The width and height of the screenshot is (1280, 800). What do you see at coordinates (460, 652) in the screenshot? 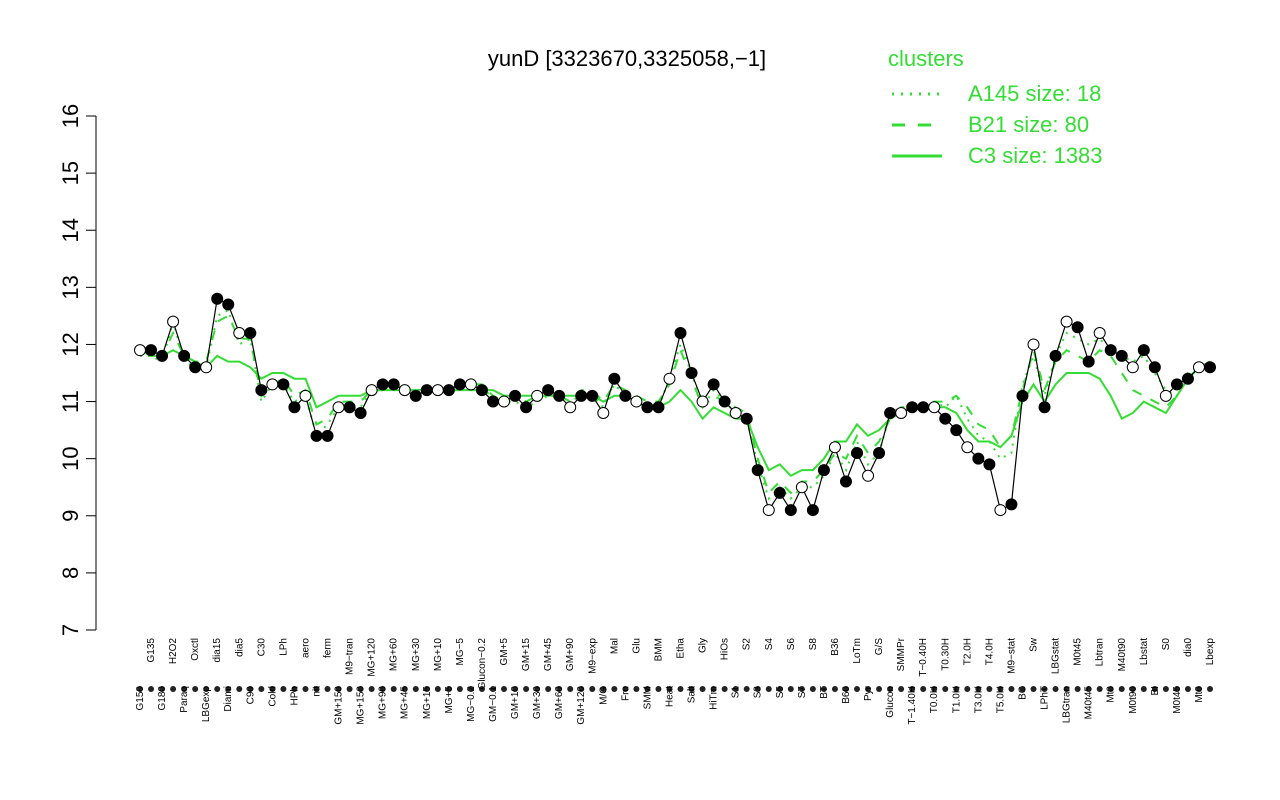
I see `x-tick-label: MG−5` at bounding box center [460, 652].